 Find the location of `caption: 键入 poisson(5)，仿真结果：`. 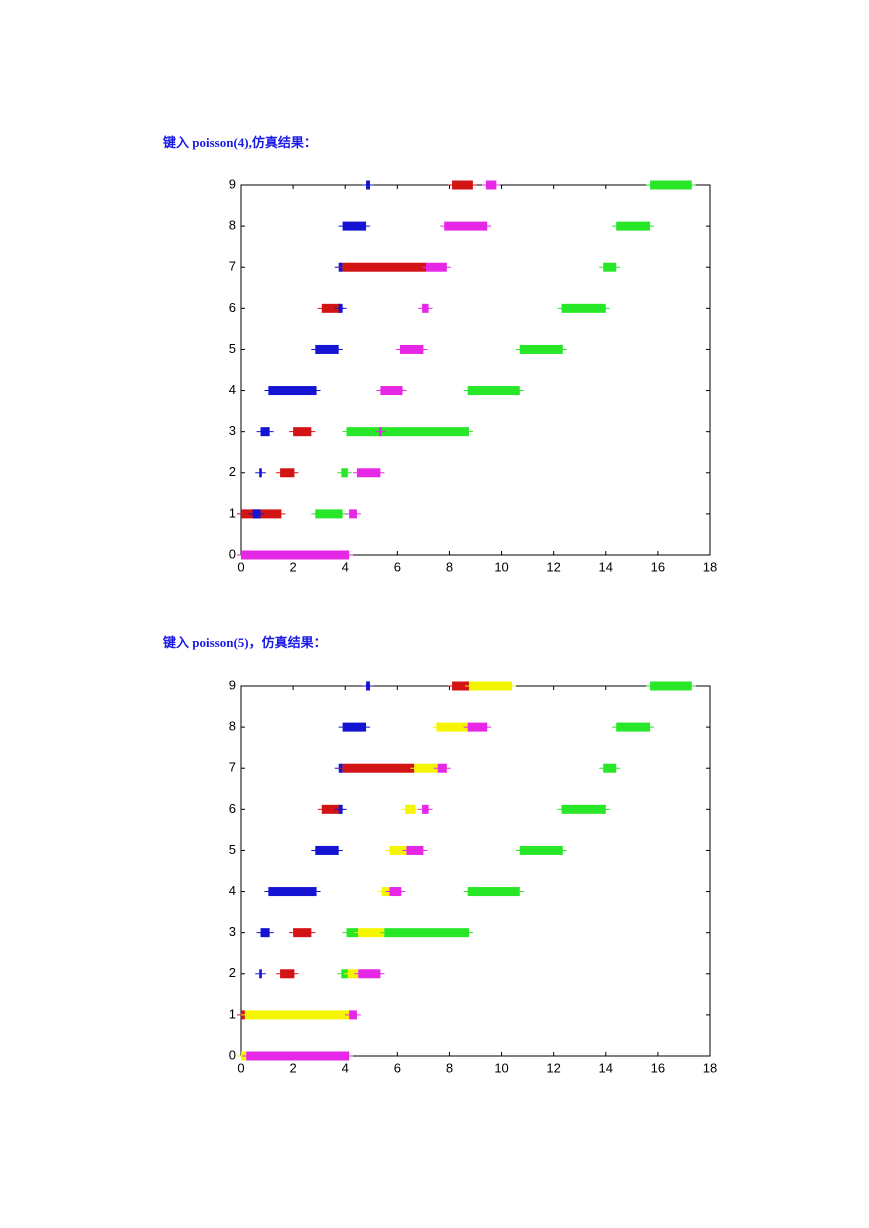

caption: 键入 poisson(5)，仿真结果： is located at coordinates (245, 642).